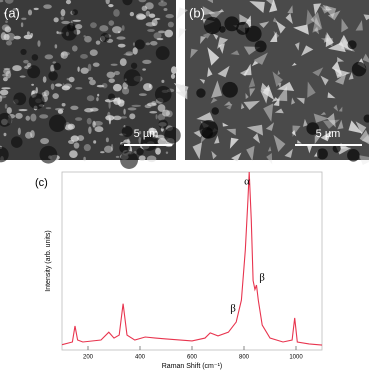  I want to click on panel-label: (b), so click(197, 12).